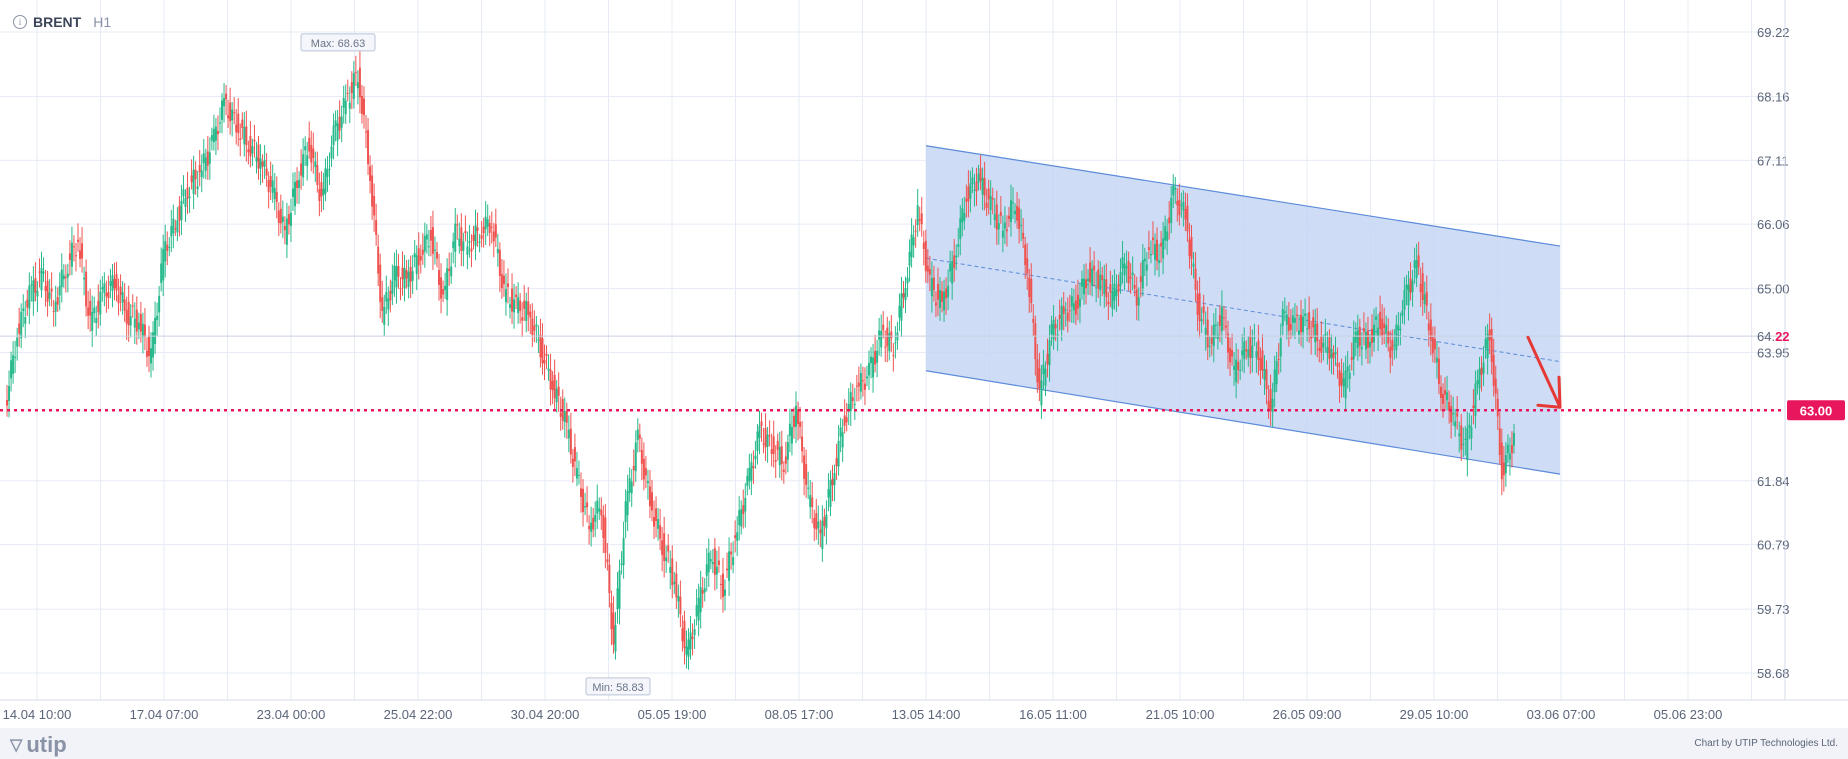  I want to click on footer-bar: ▽ utip Chart by UTIP Technologies Ltd., so click(924, 743).